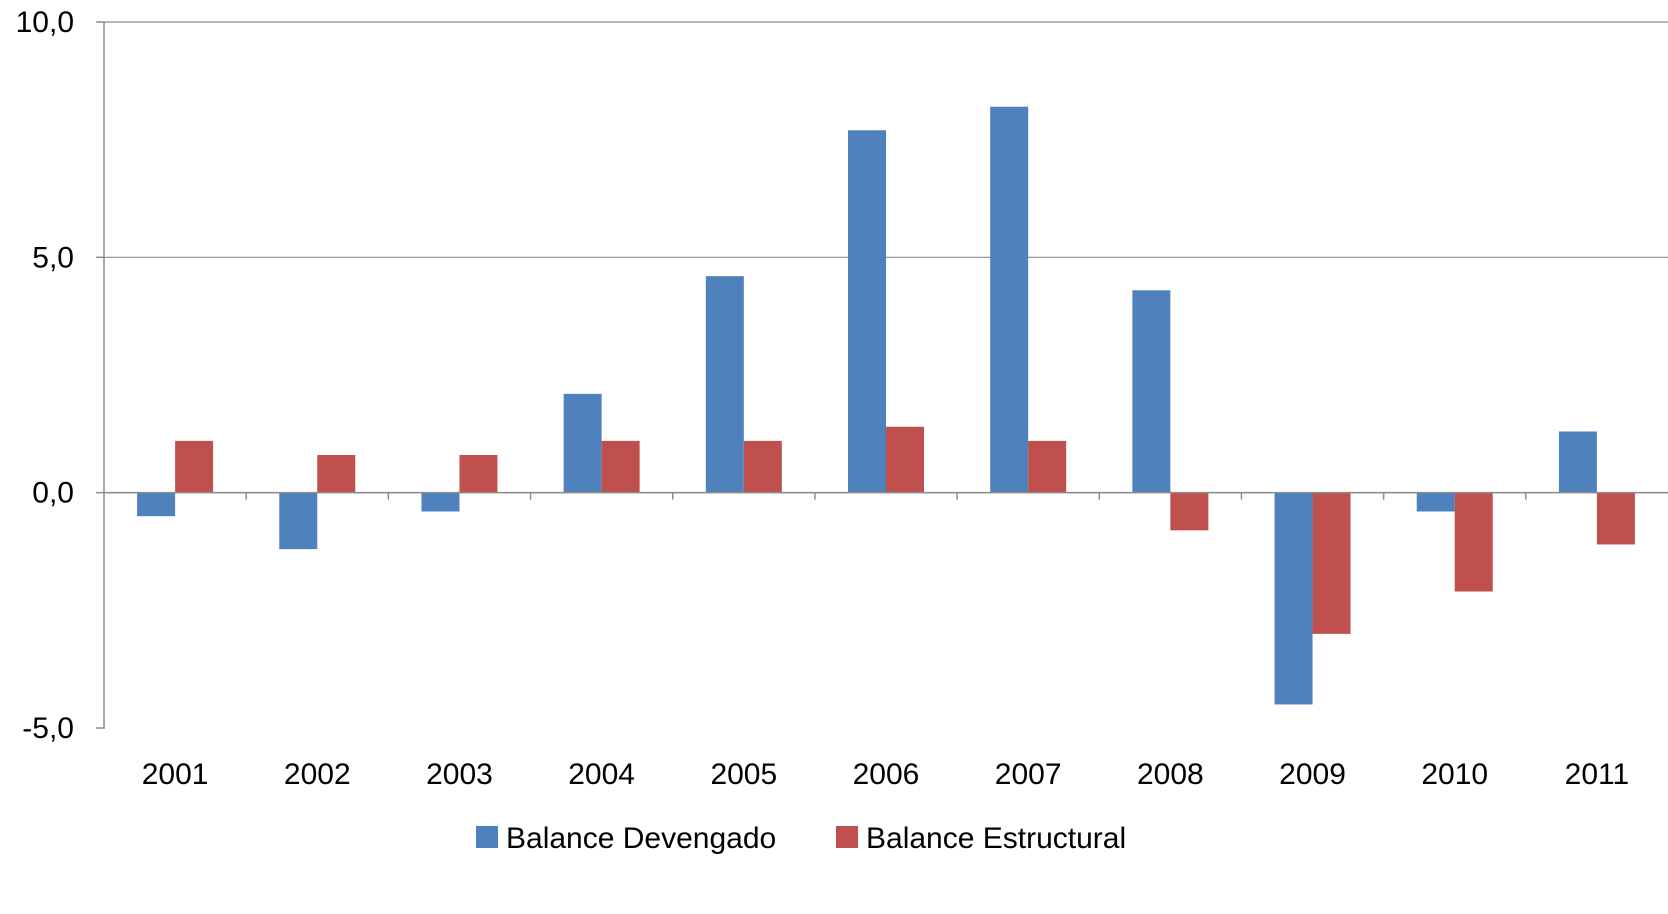 This screenshot has width=1668, height=914. What do you see at coordinates (1454, 774) in the screenshot?
I see `x-tick-label: 2010` at bounding box center [1454, 774].